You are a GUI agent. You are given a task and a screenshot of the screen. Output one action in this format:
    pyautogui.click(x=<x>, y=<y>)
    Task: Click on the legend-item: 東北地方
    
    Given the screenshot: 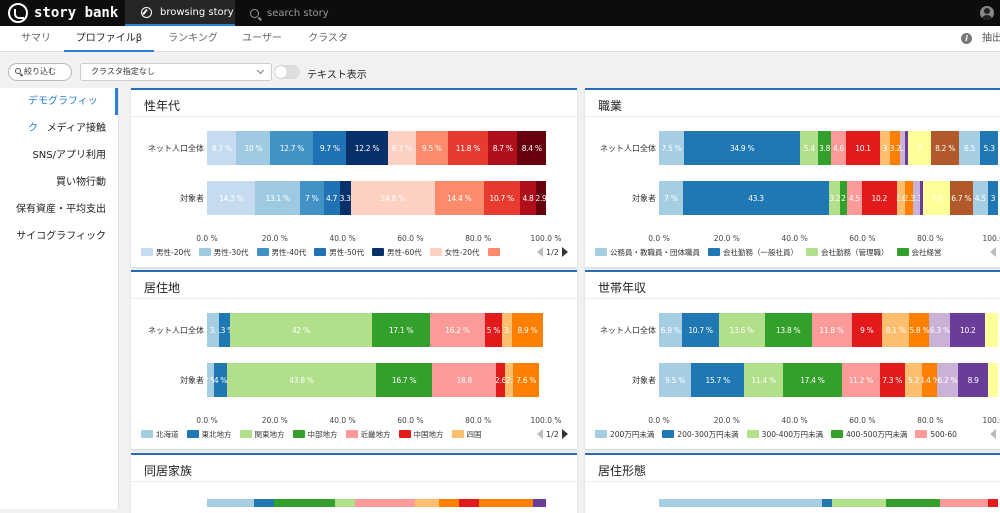 What is the action you would take?
    pyautogui.click(x=209, y=434)
    